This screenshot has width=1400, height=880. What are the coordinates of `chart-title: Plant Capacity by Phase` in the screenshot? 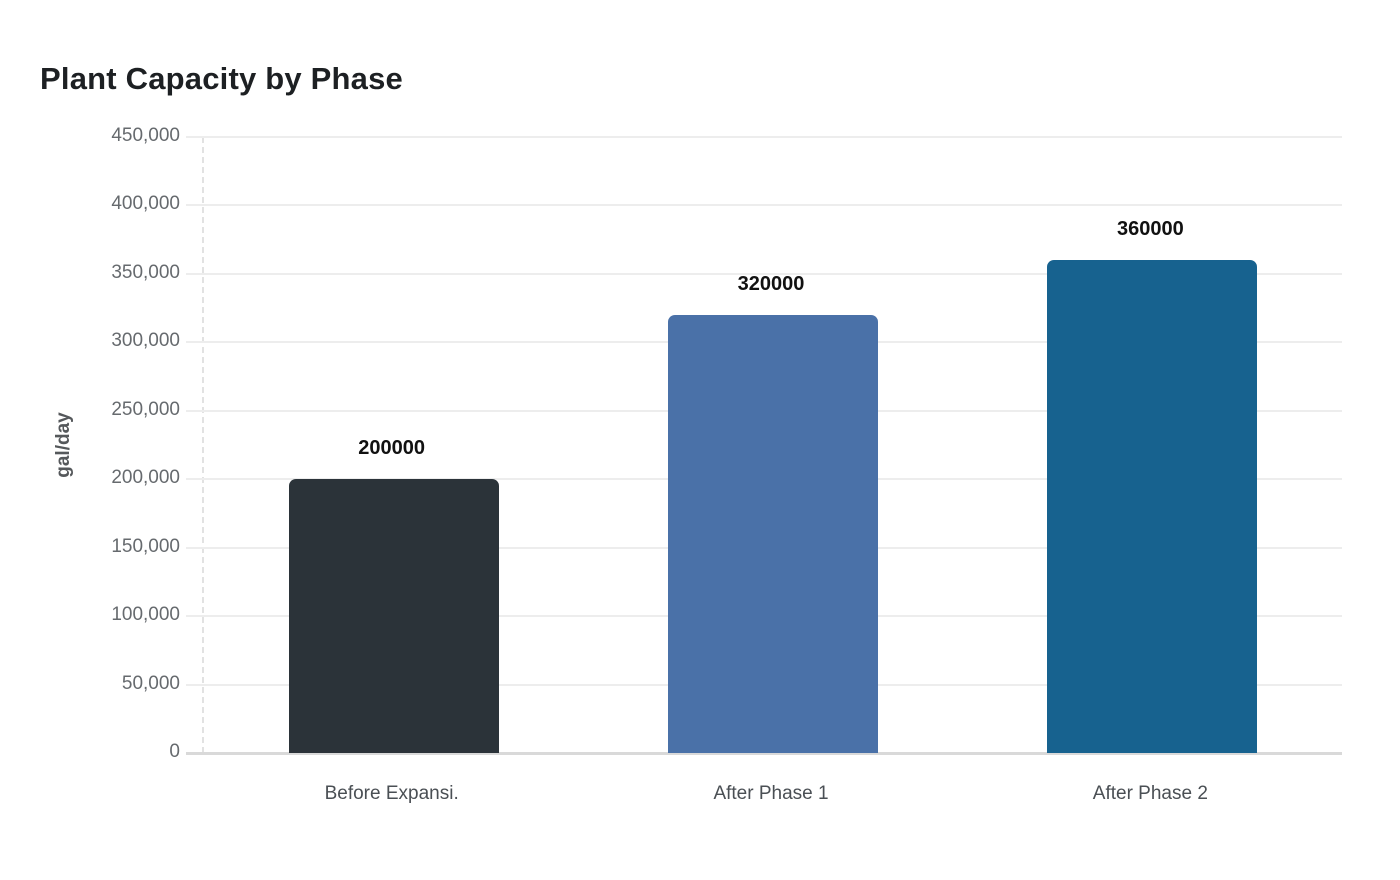 It's located at (221, 78).